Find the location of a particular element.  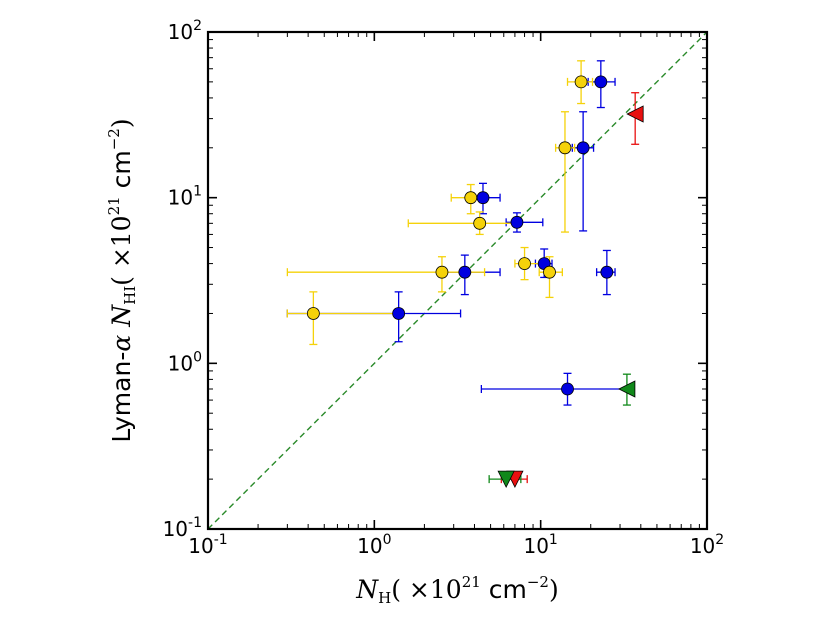

x-axis-title: NH( ×1021 cm−2) is located at coordinates (456, 590).